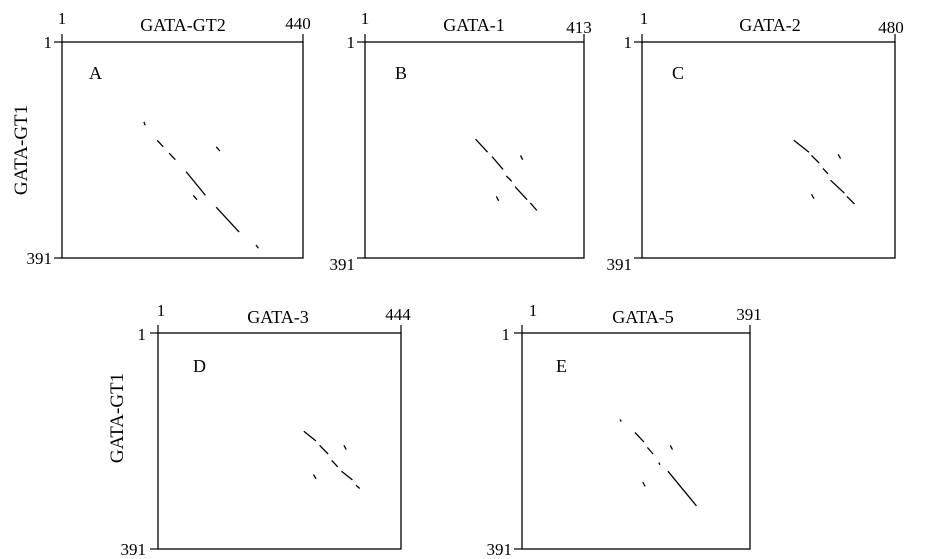 Image resolution: width=940 pixels, height=559 pixels. Describe the element at coordinates (48, 42) in the screenshot. I see `panel-a-y-start: 1` at that location.